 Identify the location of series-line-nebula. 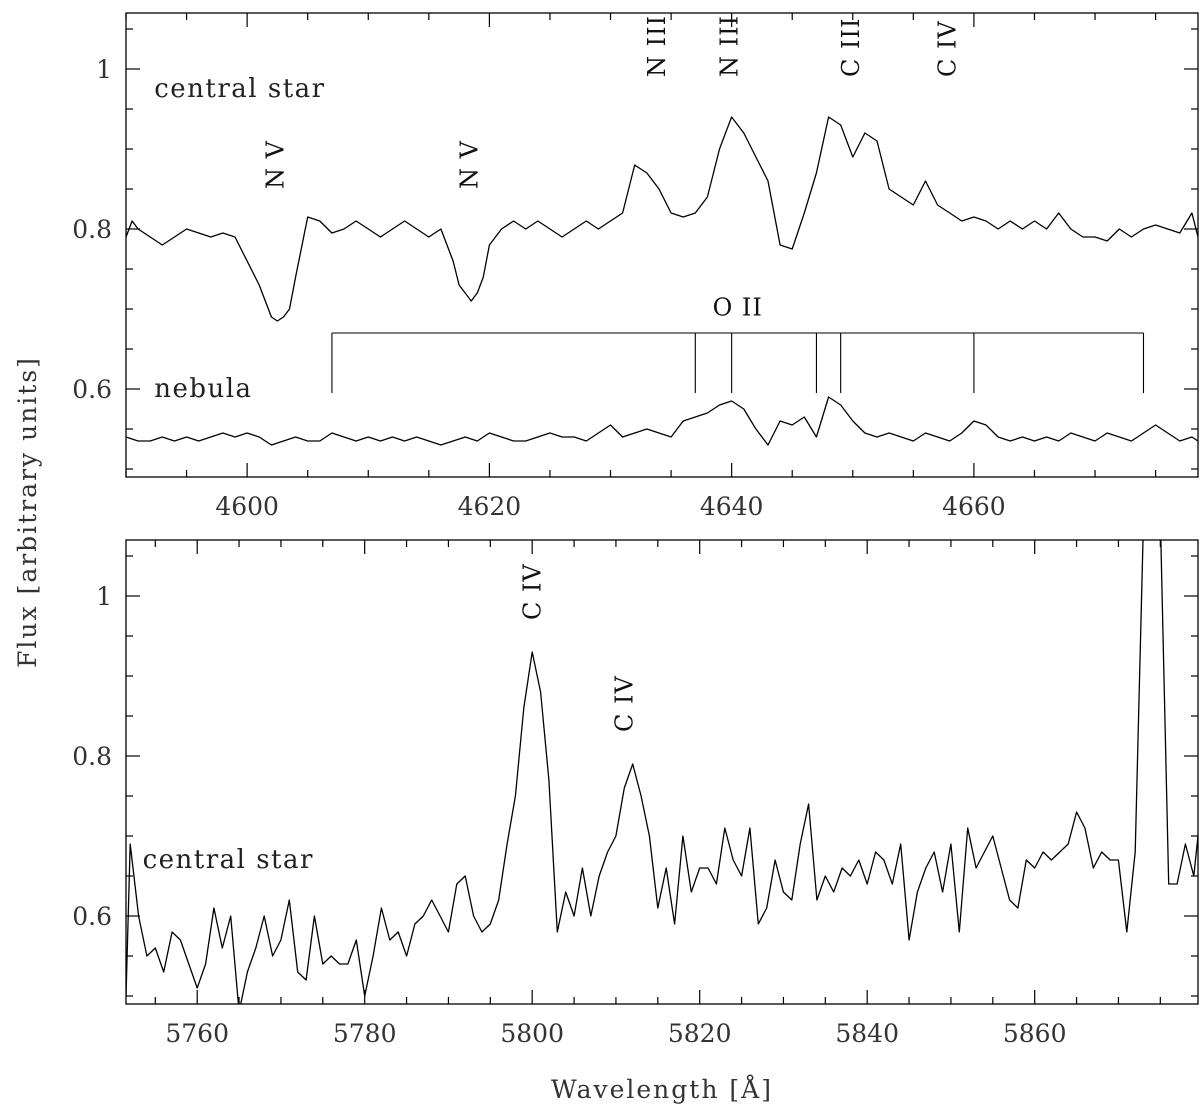
(662, 421).